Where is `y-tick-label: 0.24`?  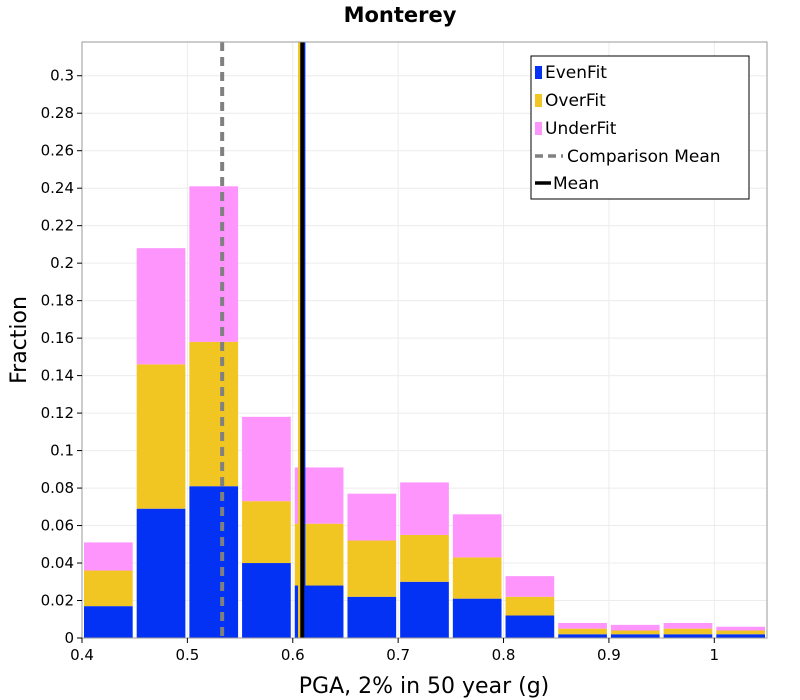 y-tick-label: 0.24 is located at coordinates (57, 188).